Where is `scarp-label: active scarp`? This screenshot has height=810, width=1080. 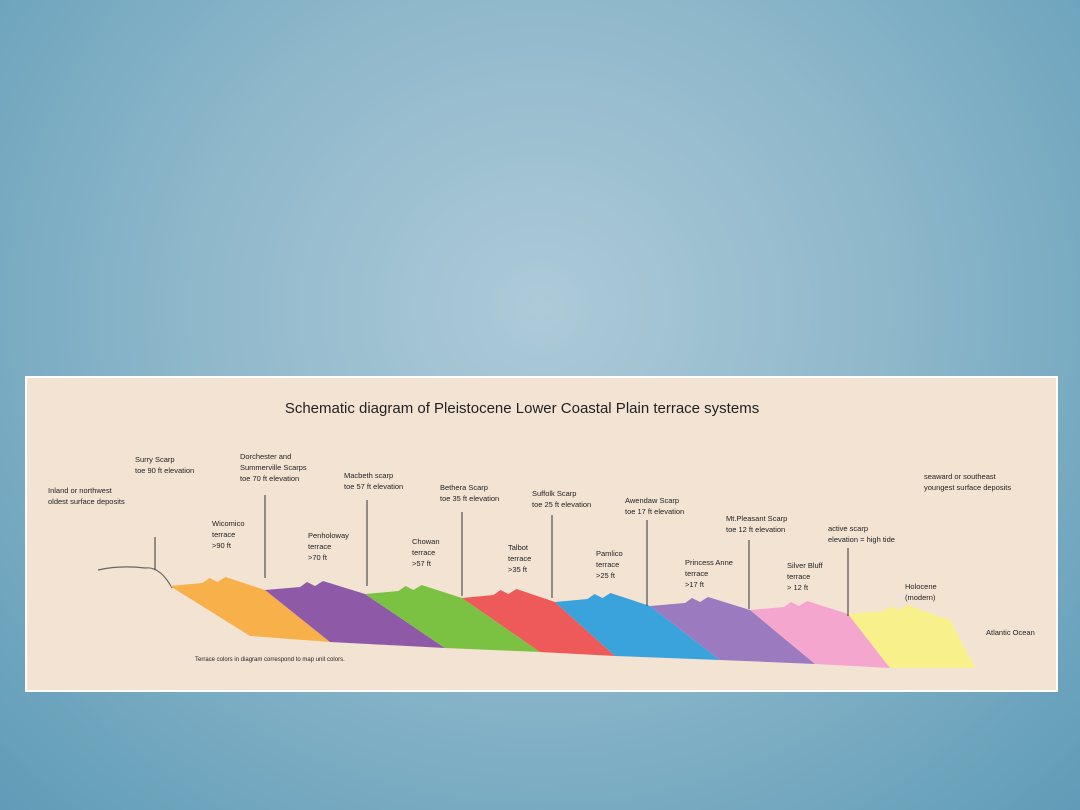 scarp-label: active scarp is located at coordinates (848, 528).